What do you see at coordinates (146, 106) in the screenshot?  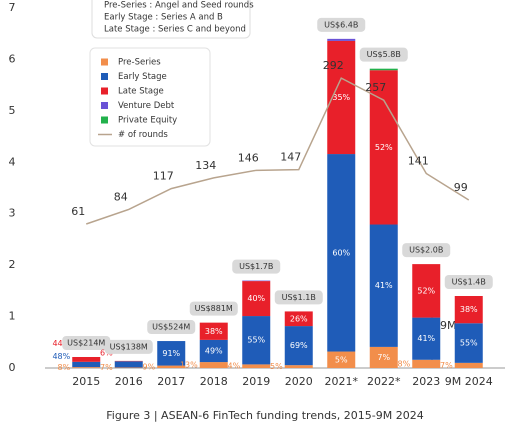 I see `legend-label: Venture Debt` at bounding box center [146, 106].